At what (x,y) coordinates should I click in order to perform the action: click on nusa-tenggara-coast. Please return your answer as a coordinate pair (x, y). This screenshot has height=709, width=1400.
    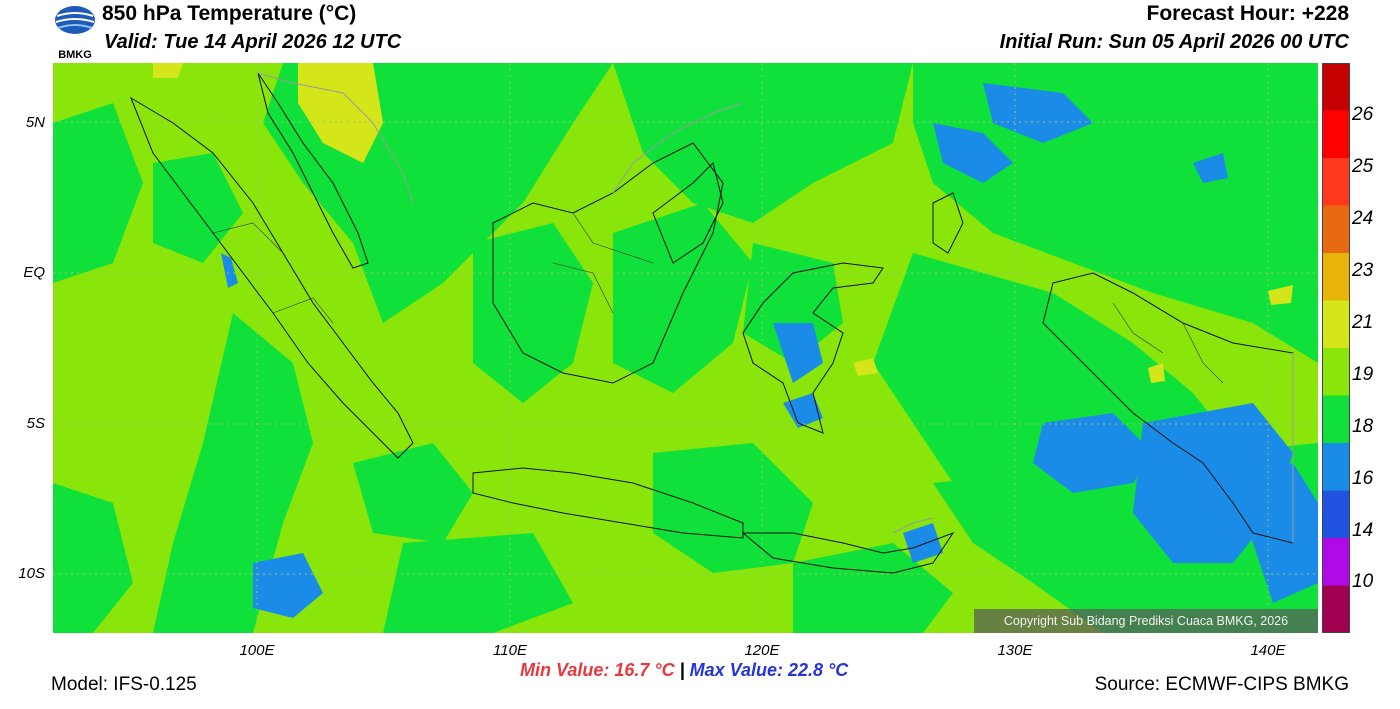
    Looking at the image, I should click on (848, 552).